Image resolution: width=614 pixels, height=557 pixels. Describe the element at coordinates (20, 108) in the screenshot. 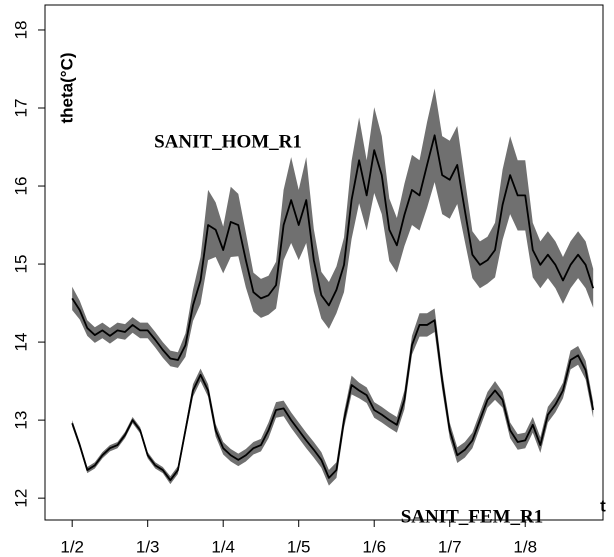

I see `y-tick-label: 17` at that location.